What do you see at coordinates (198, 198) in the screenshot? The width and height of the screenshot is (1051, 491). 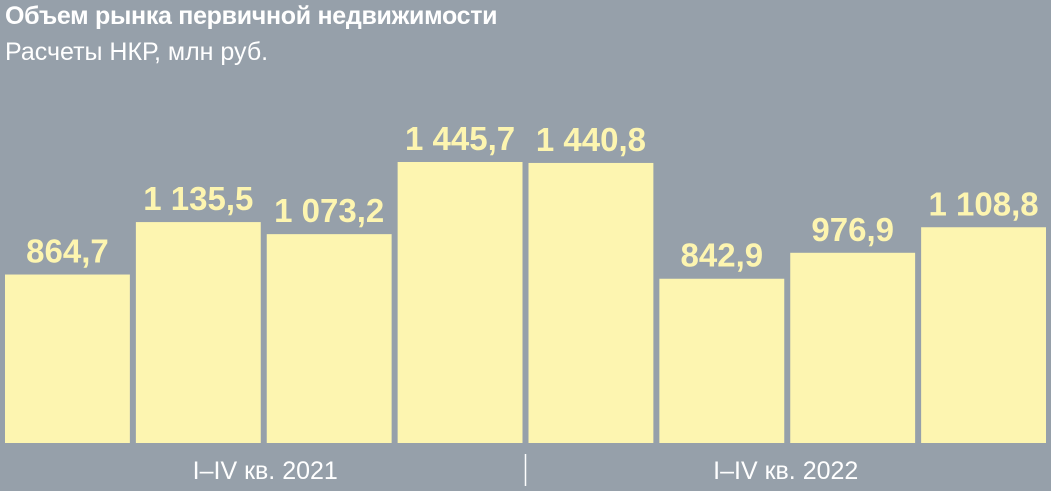 I see `data-label: 1 135,5` at bounding box center [198, 198].